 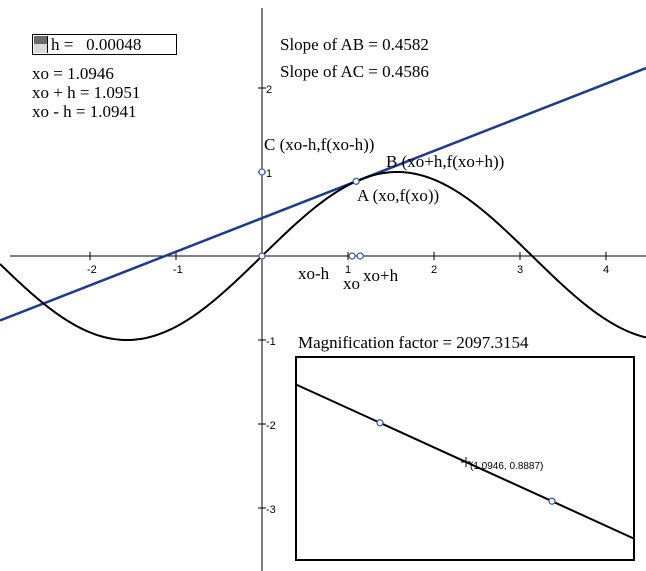 I want to click on h-parameter-slider: h = 0.00048, so click(x=104, y=44).